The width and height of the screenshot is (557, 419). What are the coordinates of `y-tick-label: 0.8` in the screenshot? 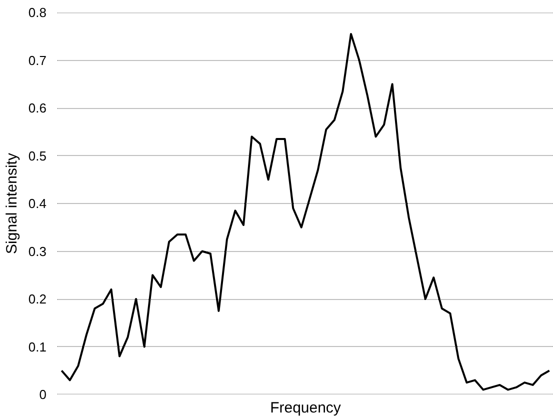 It's located at (37, 12).